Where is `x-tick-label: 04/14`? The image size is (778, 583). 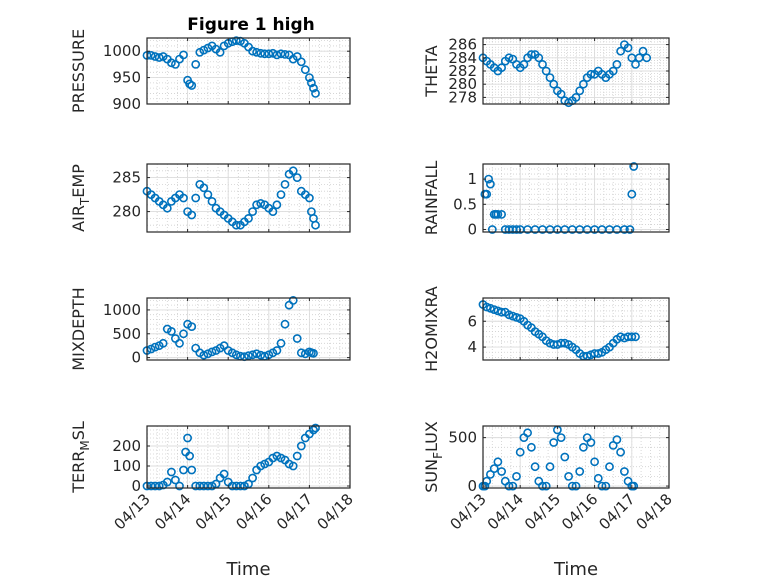 x-tick-label: 04/14 is located at coordinates (505, 511).